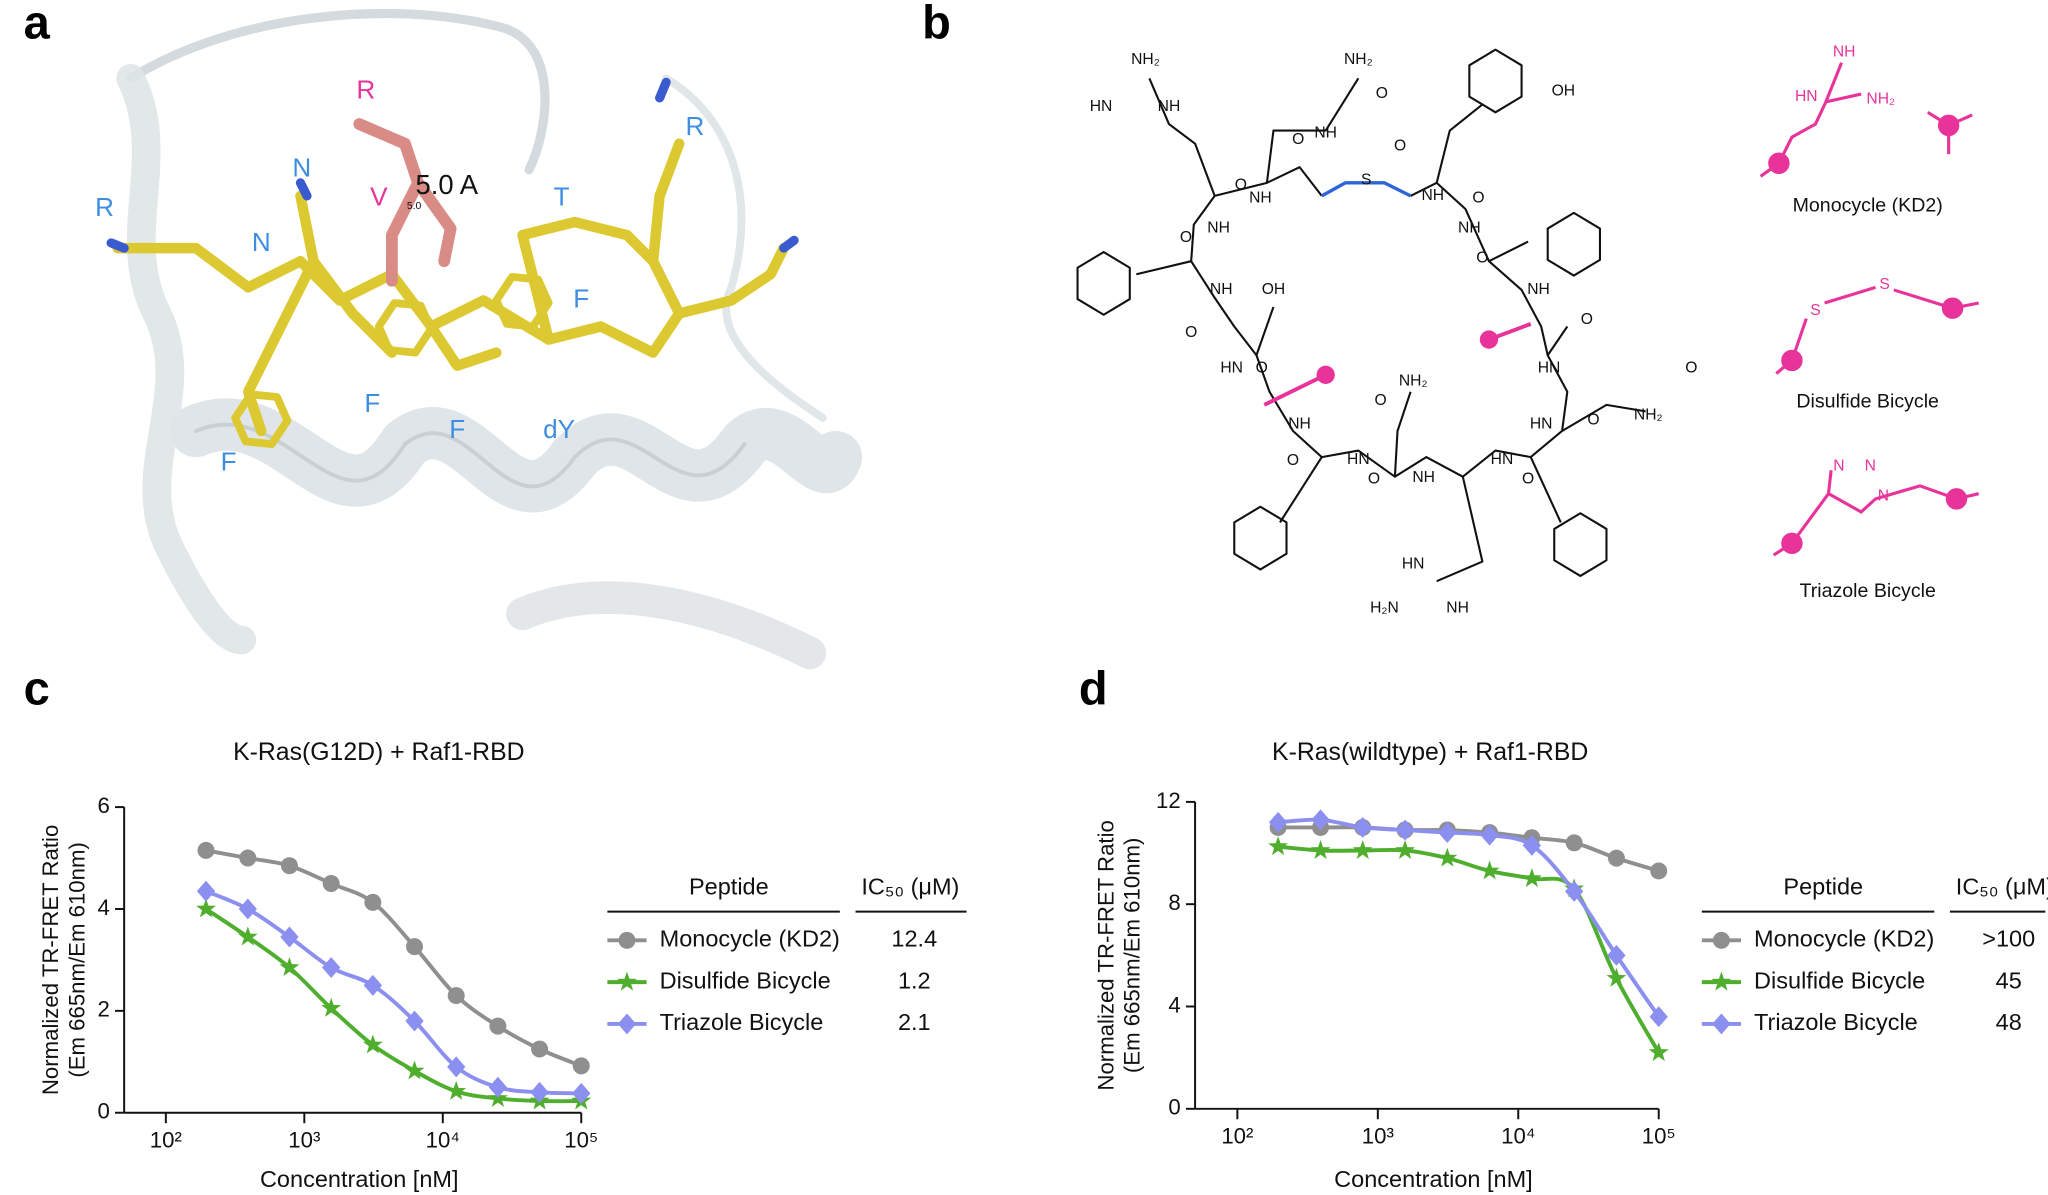  Describe the element at coordinates (1836, 1022) in the screenshot. I see `legend-label: Triazole Bicycle` at that location.